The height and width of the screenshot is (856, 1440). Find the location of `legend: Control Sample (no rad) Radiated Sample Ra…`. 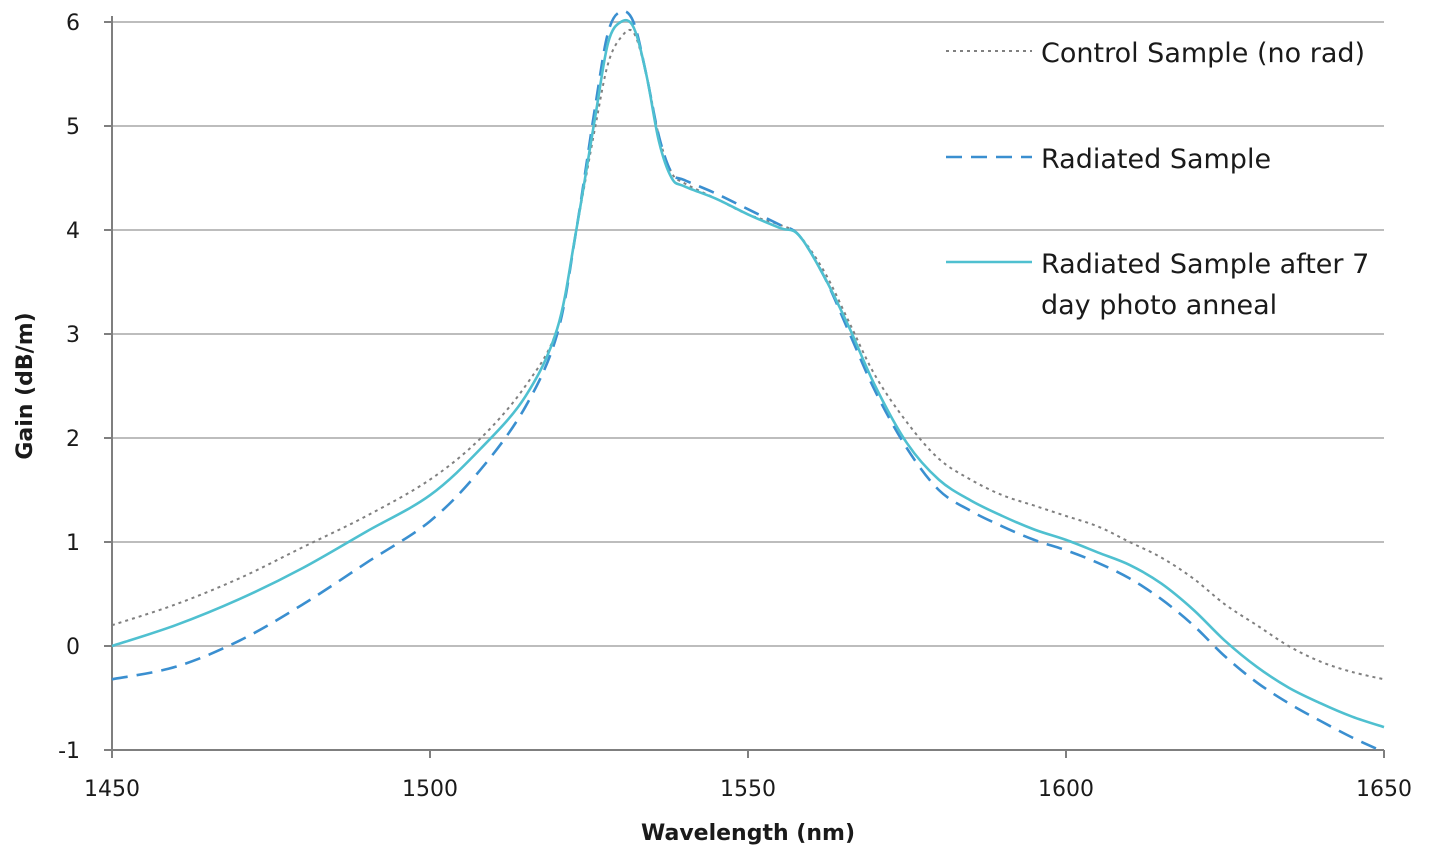

legend: Control Sample (no rad) Radiated Sample Ra… is located at coordinates (1157, 179).